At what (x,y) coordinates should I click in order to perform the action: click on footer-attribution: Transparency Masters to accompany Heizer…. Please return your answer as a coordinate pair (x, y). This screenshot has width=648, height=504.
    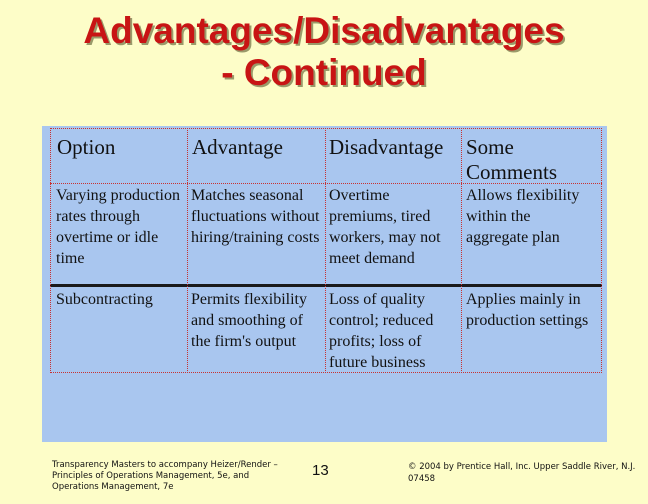
    Looking at the image, I should click on (165, 476).